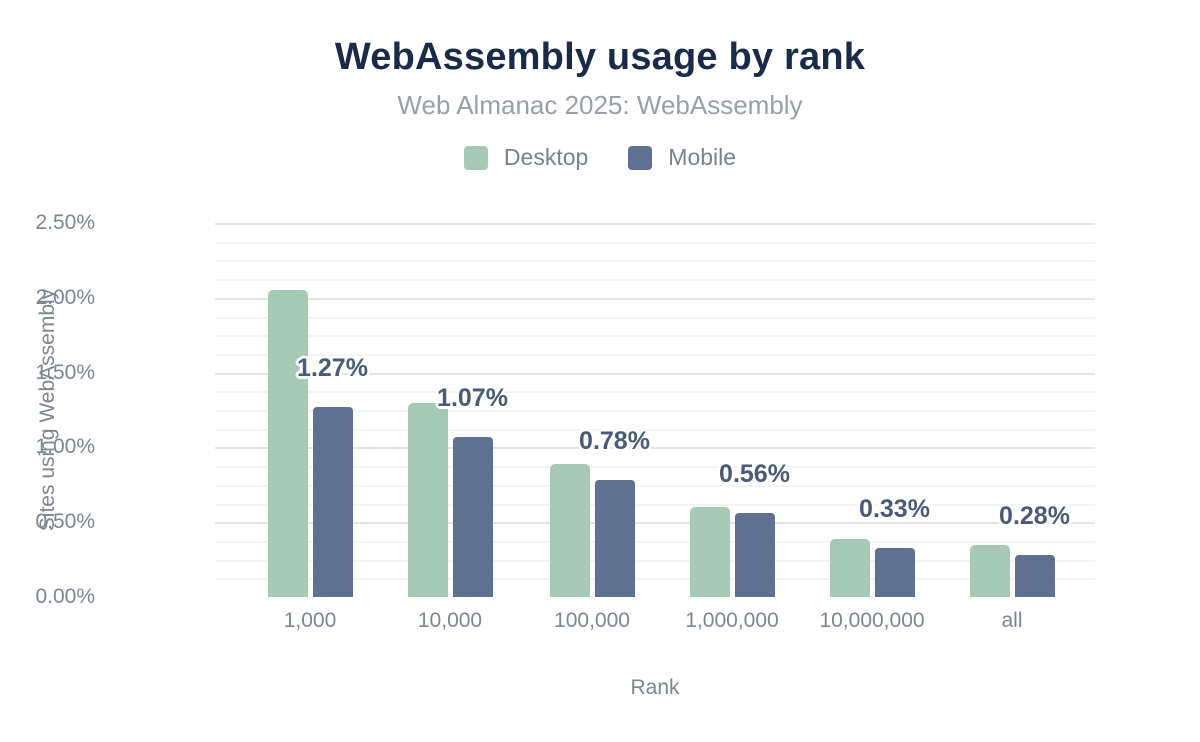 Image resolution: width=1200 pixels, height=742 pixels. What do you see at coordinates (65, 372) in the screenshot?
I see `y-tick-label: 1.50%` at bounding box center [65, 372].